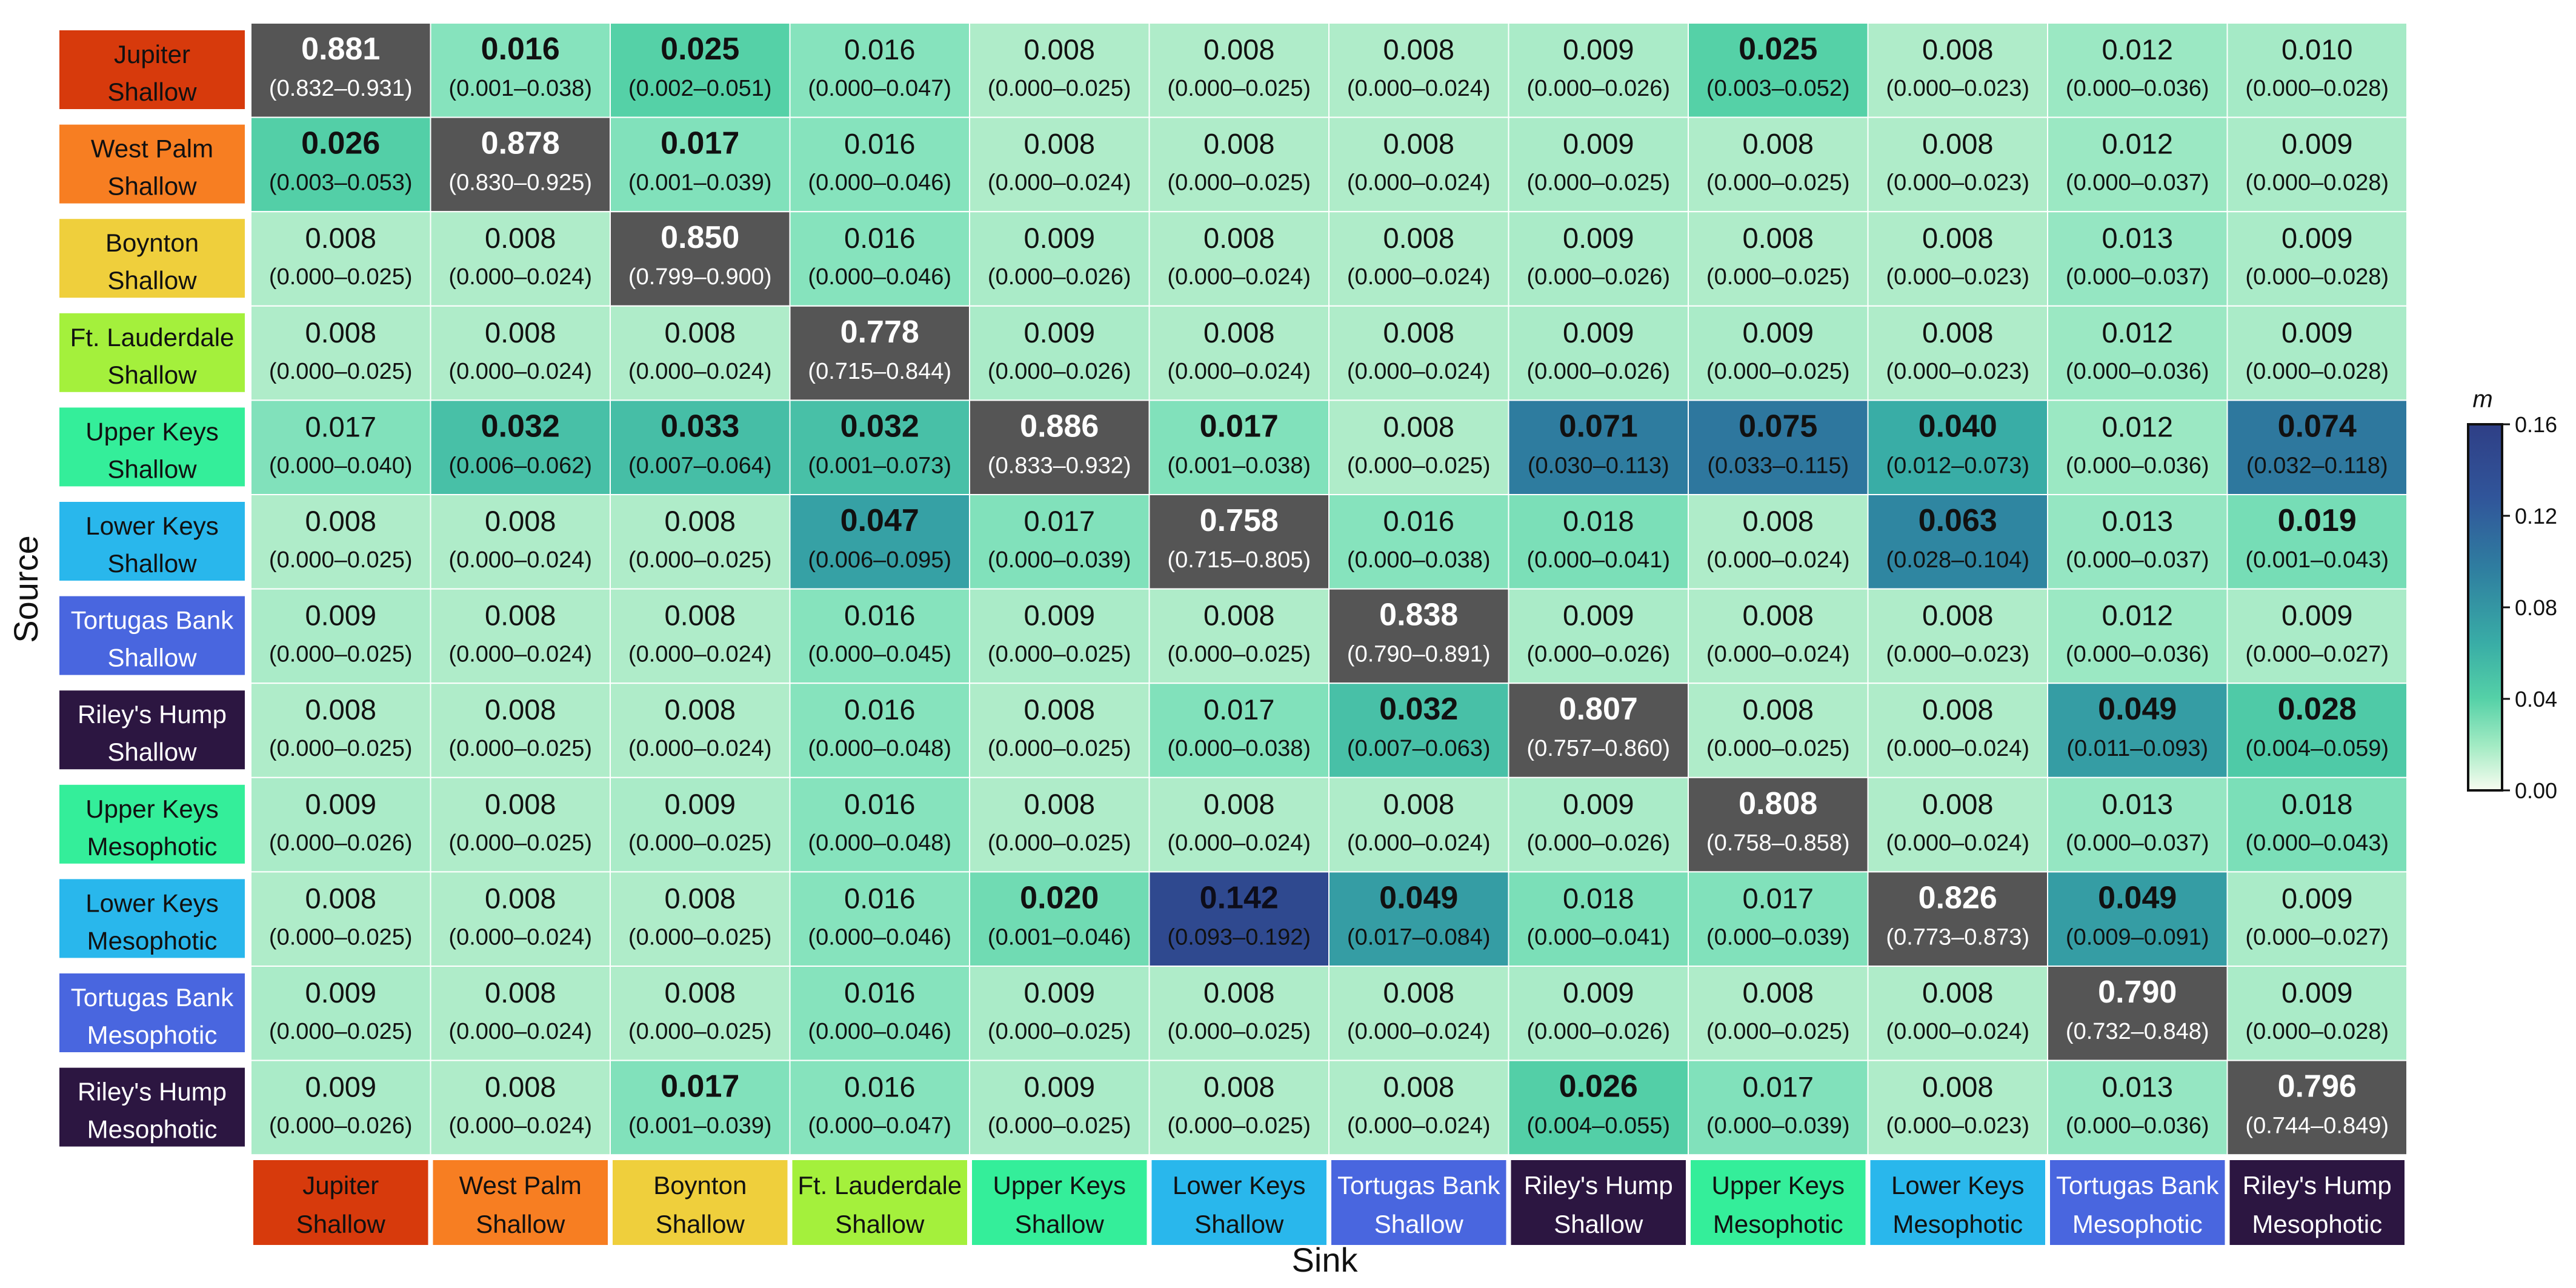 The height and width of the screenshot is (1288, 2576). Describe the element at coordinates (1239, 919) in the screenshot. I see `heatmap-cell: 0.142 (0.093–0.192)` at that location.